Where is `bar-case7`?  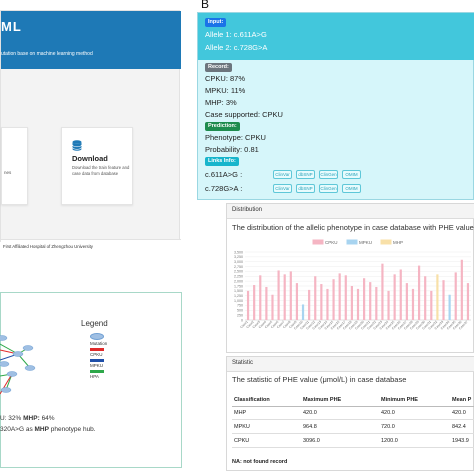
bar-case7 is located at coordinates (284, 297).